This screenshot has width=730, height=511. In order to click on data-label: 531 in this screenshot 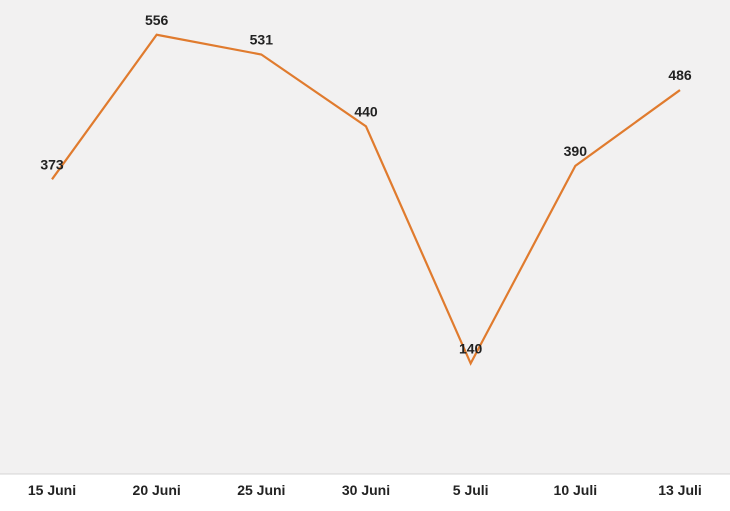, I will do `click(262, 40)`.